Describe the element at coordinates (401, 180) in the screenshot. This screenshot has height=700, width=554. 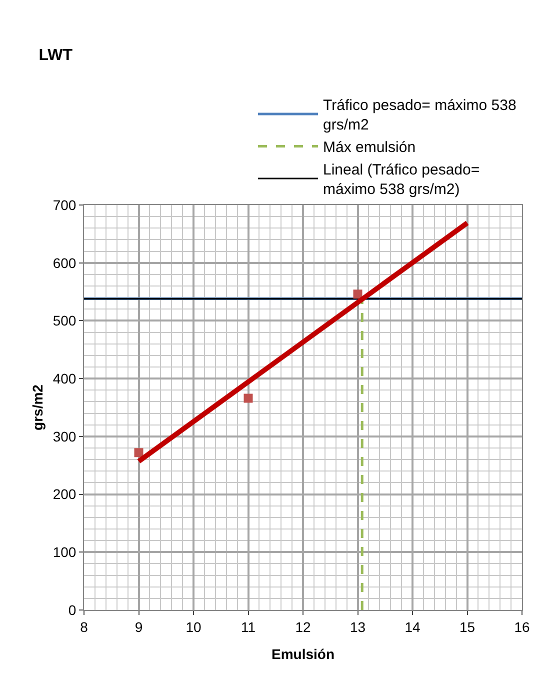
I see `legend-label: Lineal (Tráfico pesado= máximo 538 grs/m2)` at that location.